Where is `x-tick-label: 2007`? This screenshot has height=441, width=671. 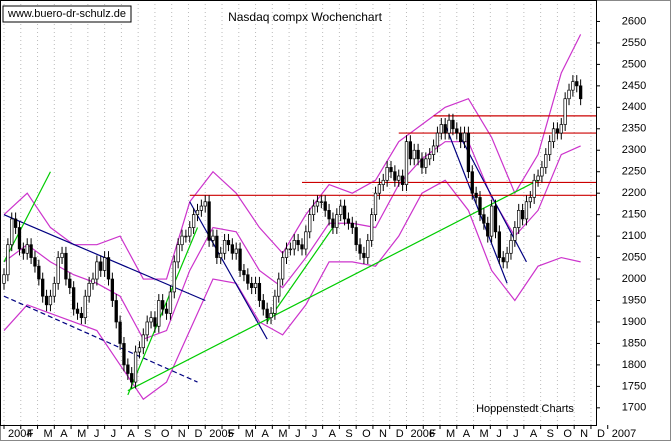
x-tick-label: 2007 is located at coordinates (624, 434).